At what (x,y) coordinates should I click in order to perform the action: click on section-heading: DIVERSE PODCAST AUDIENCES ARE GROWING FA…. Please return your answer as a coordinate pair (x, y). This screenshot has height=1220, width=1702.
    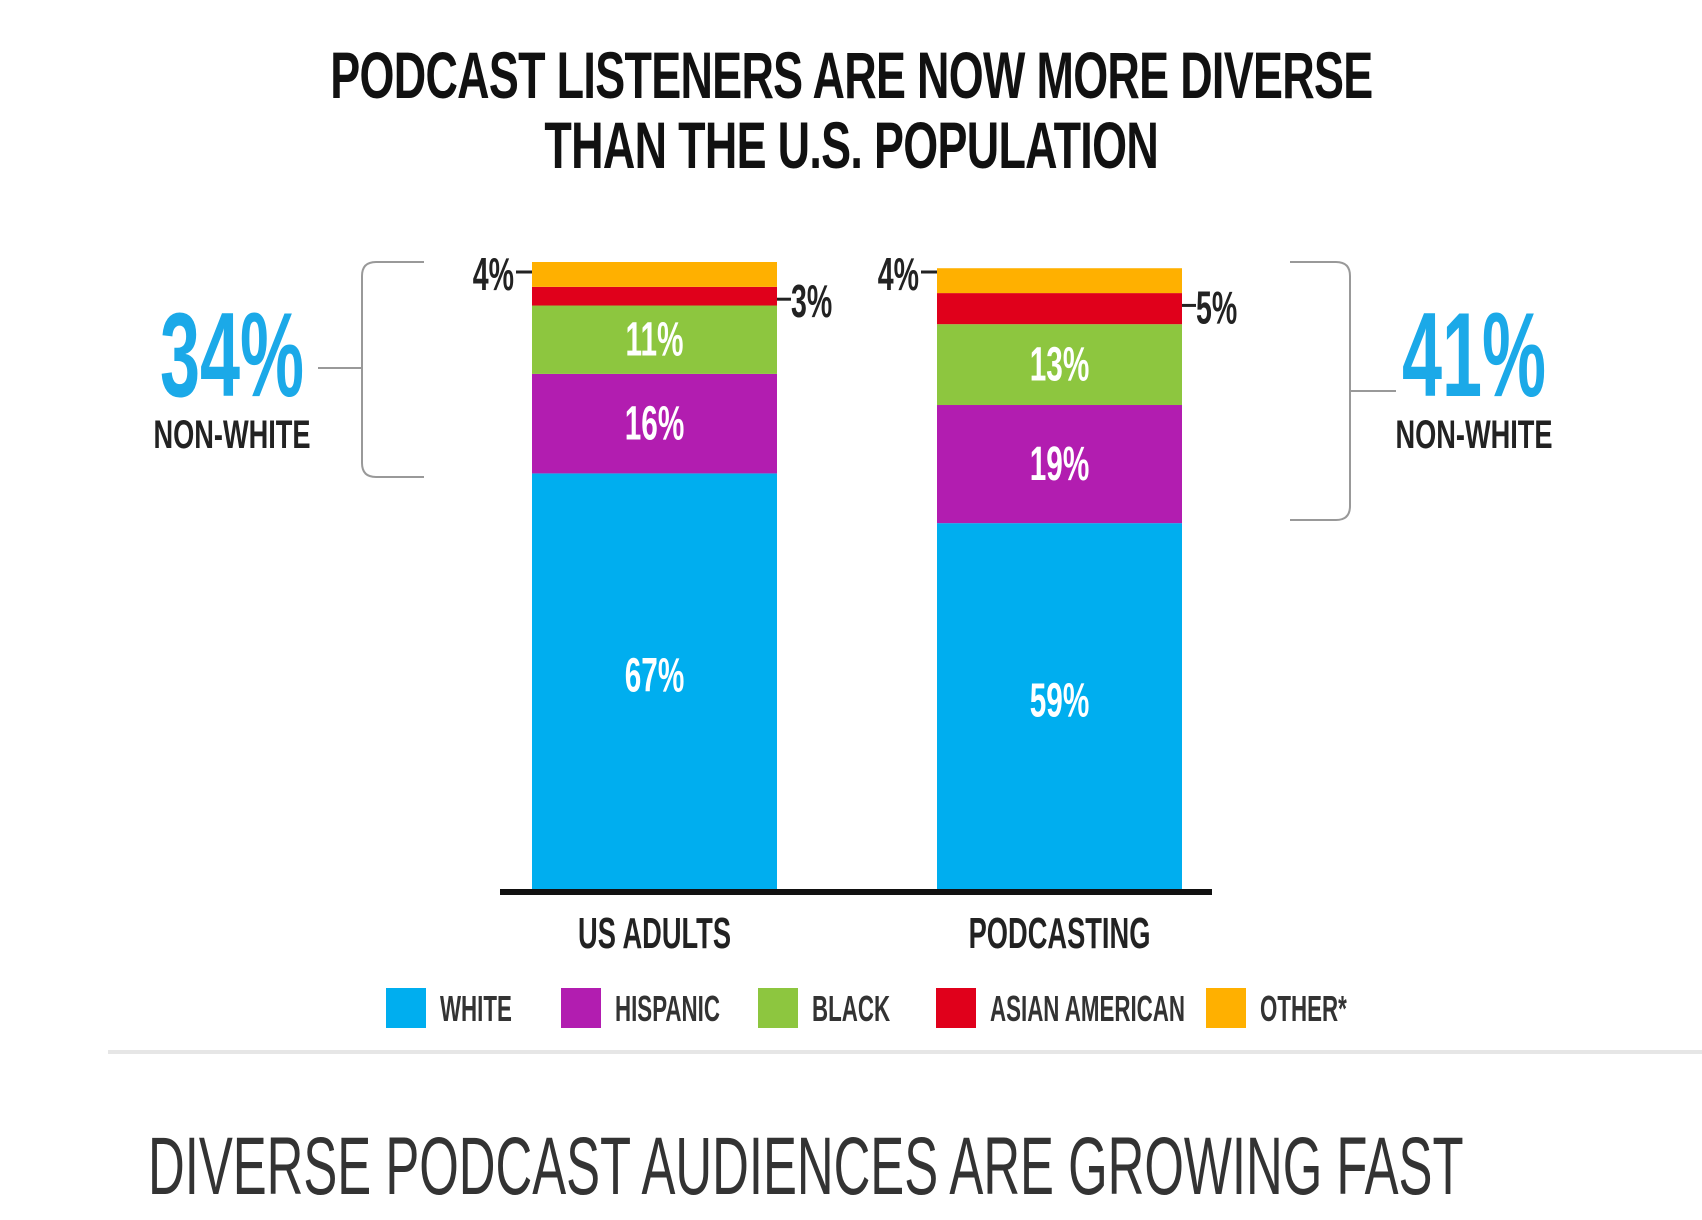
    Looking at the image, I should click on (806, 1166).